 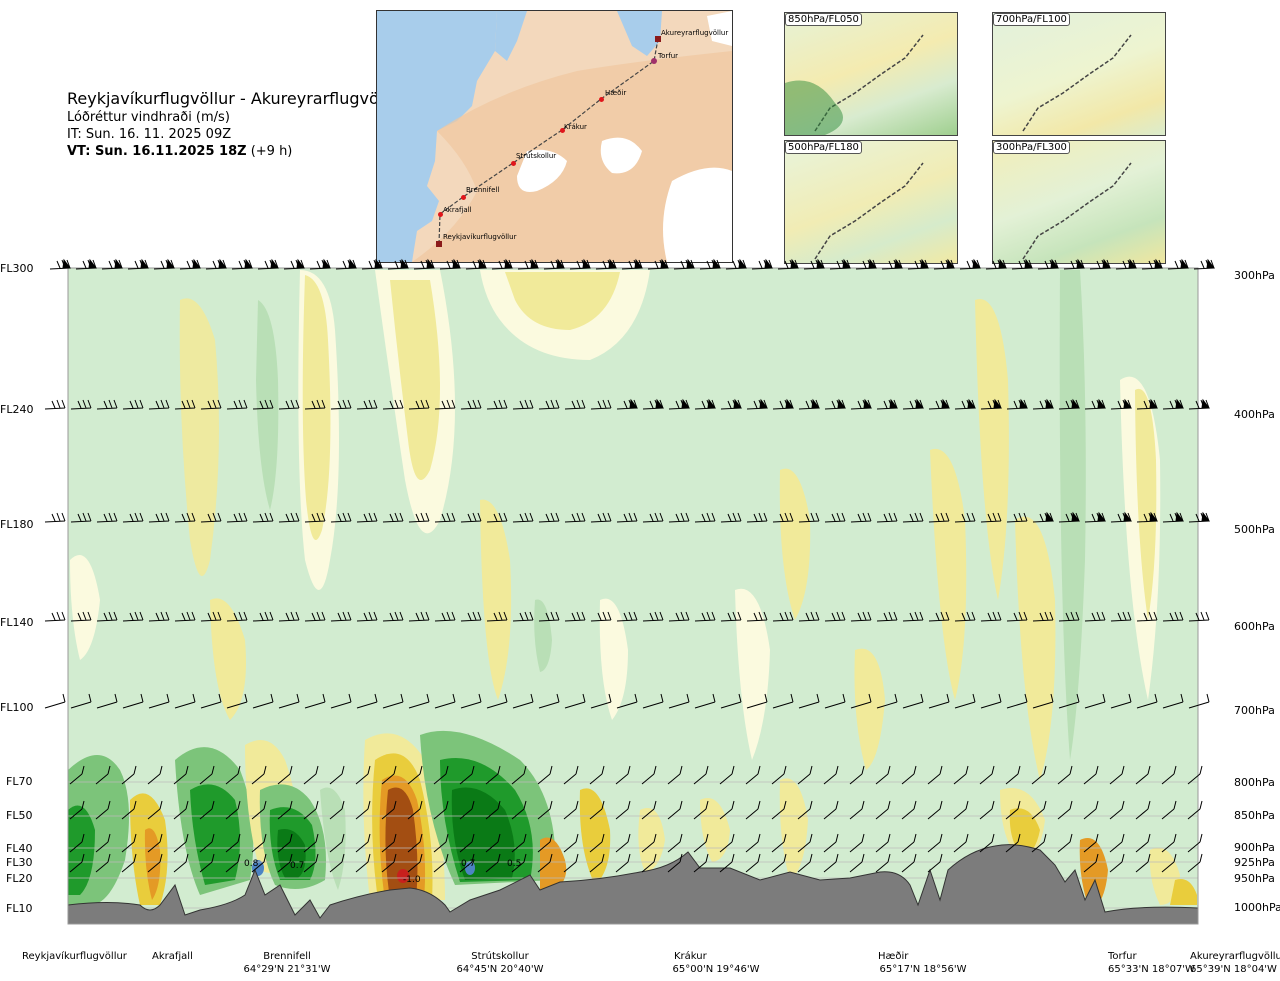 I want to click on waypoint-coord: 64°45'N 20°40'W, so click(x=500, y=969).